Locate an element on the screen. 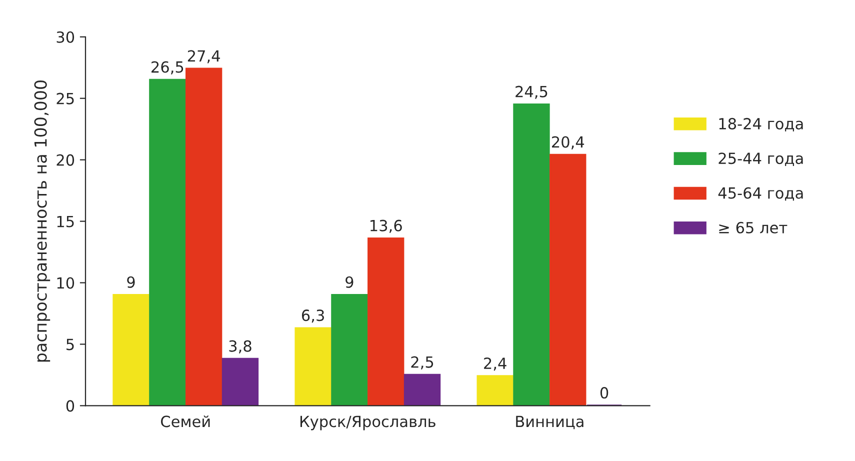 This screenshot has height=461, width=855. data-label: 13,6 is located at coordinates (386, 226).